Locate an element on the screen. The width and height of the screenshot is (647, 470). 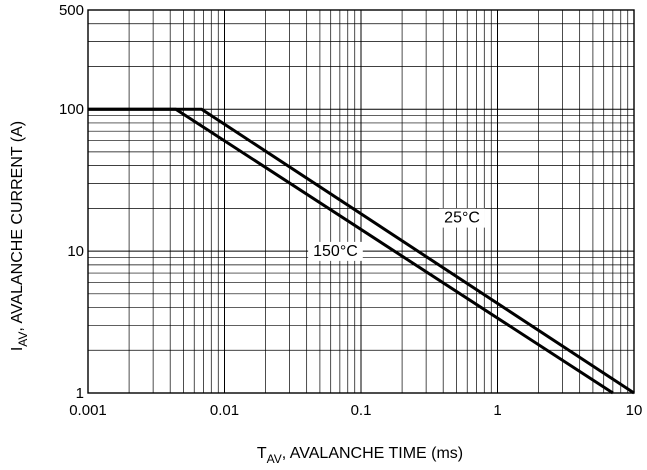
y-tick-label: 100 is located at coordinates (71, 109).